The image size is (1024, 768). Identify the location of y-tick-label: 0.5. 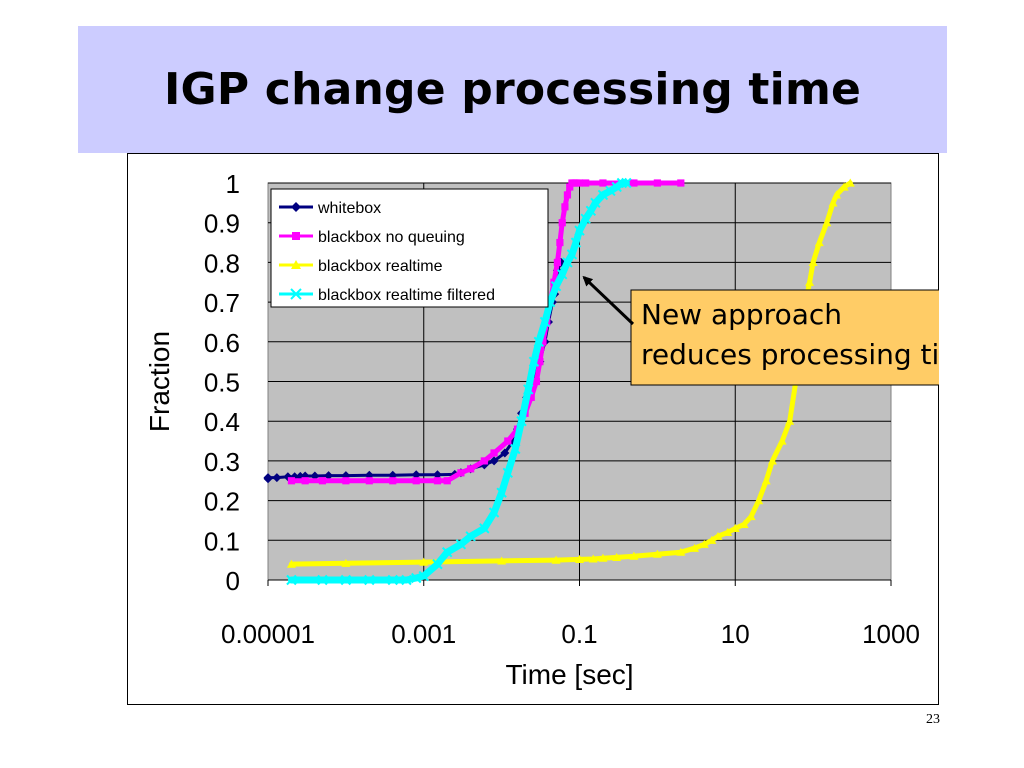
(222, 383).